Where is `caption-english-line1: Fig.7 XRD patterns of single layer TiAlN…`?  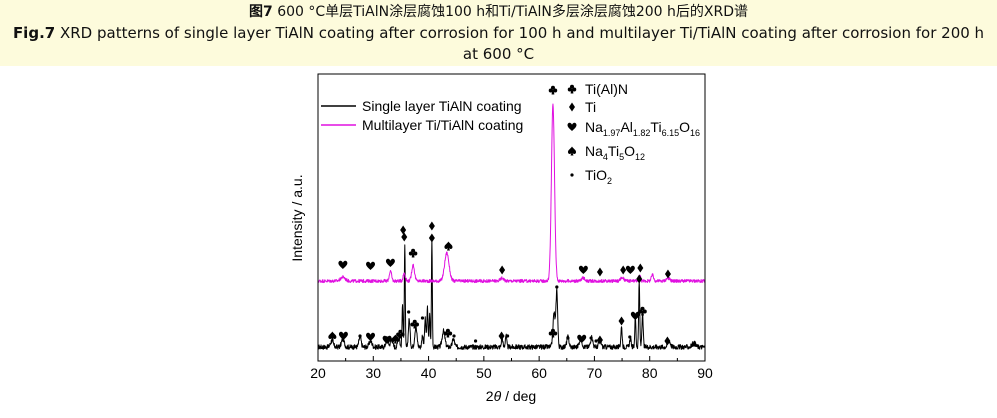
caption-english-line1: Fig.7 XRD patterns of single layer TiAlN… is located at coordinates (498, 33).